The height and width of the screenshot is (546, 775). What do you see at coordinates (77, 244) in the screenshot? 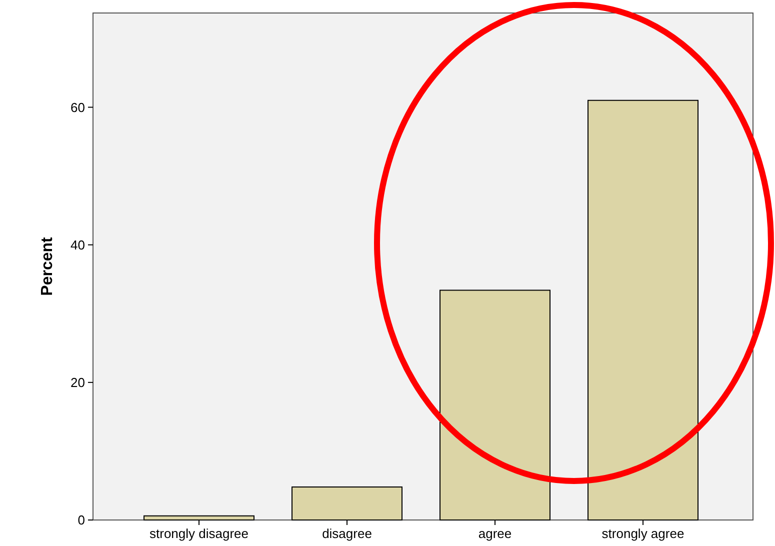
I see `y-tick-label: 40` at bounding box center [77, 244].